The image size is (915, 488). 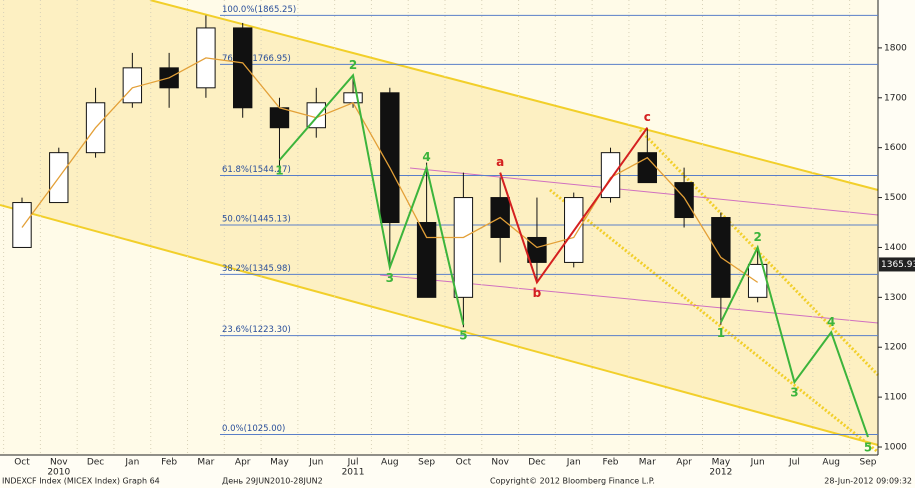 I want to click on fib-label: 76.4%(1766.95), so click(x=256, y=59).